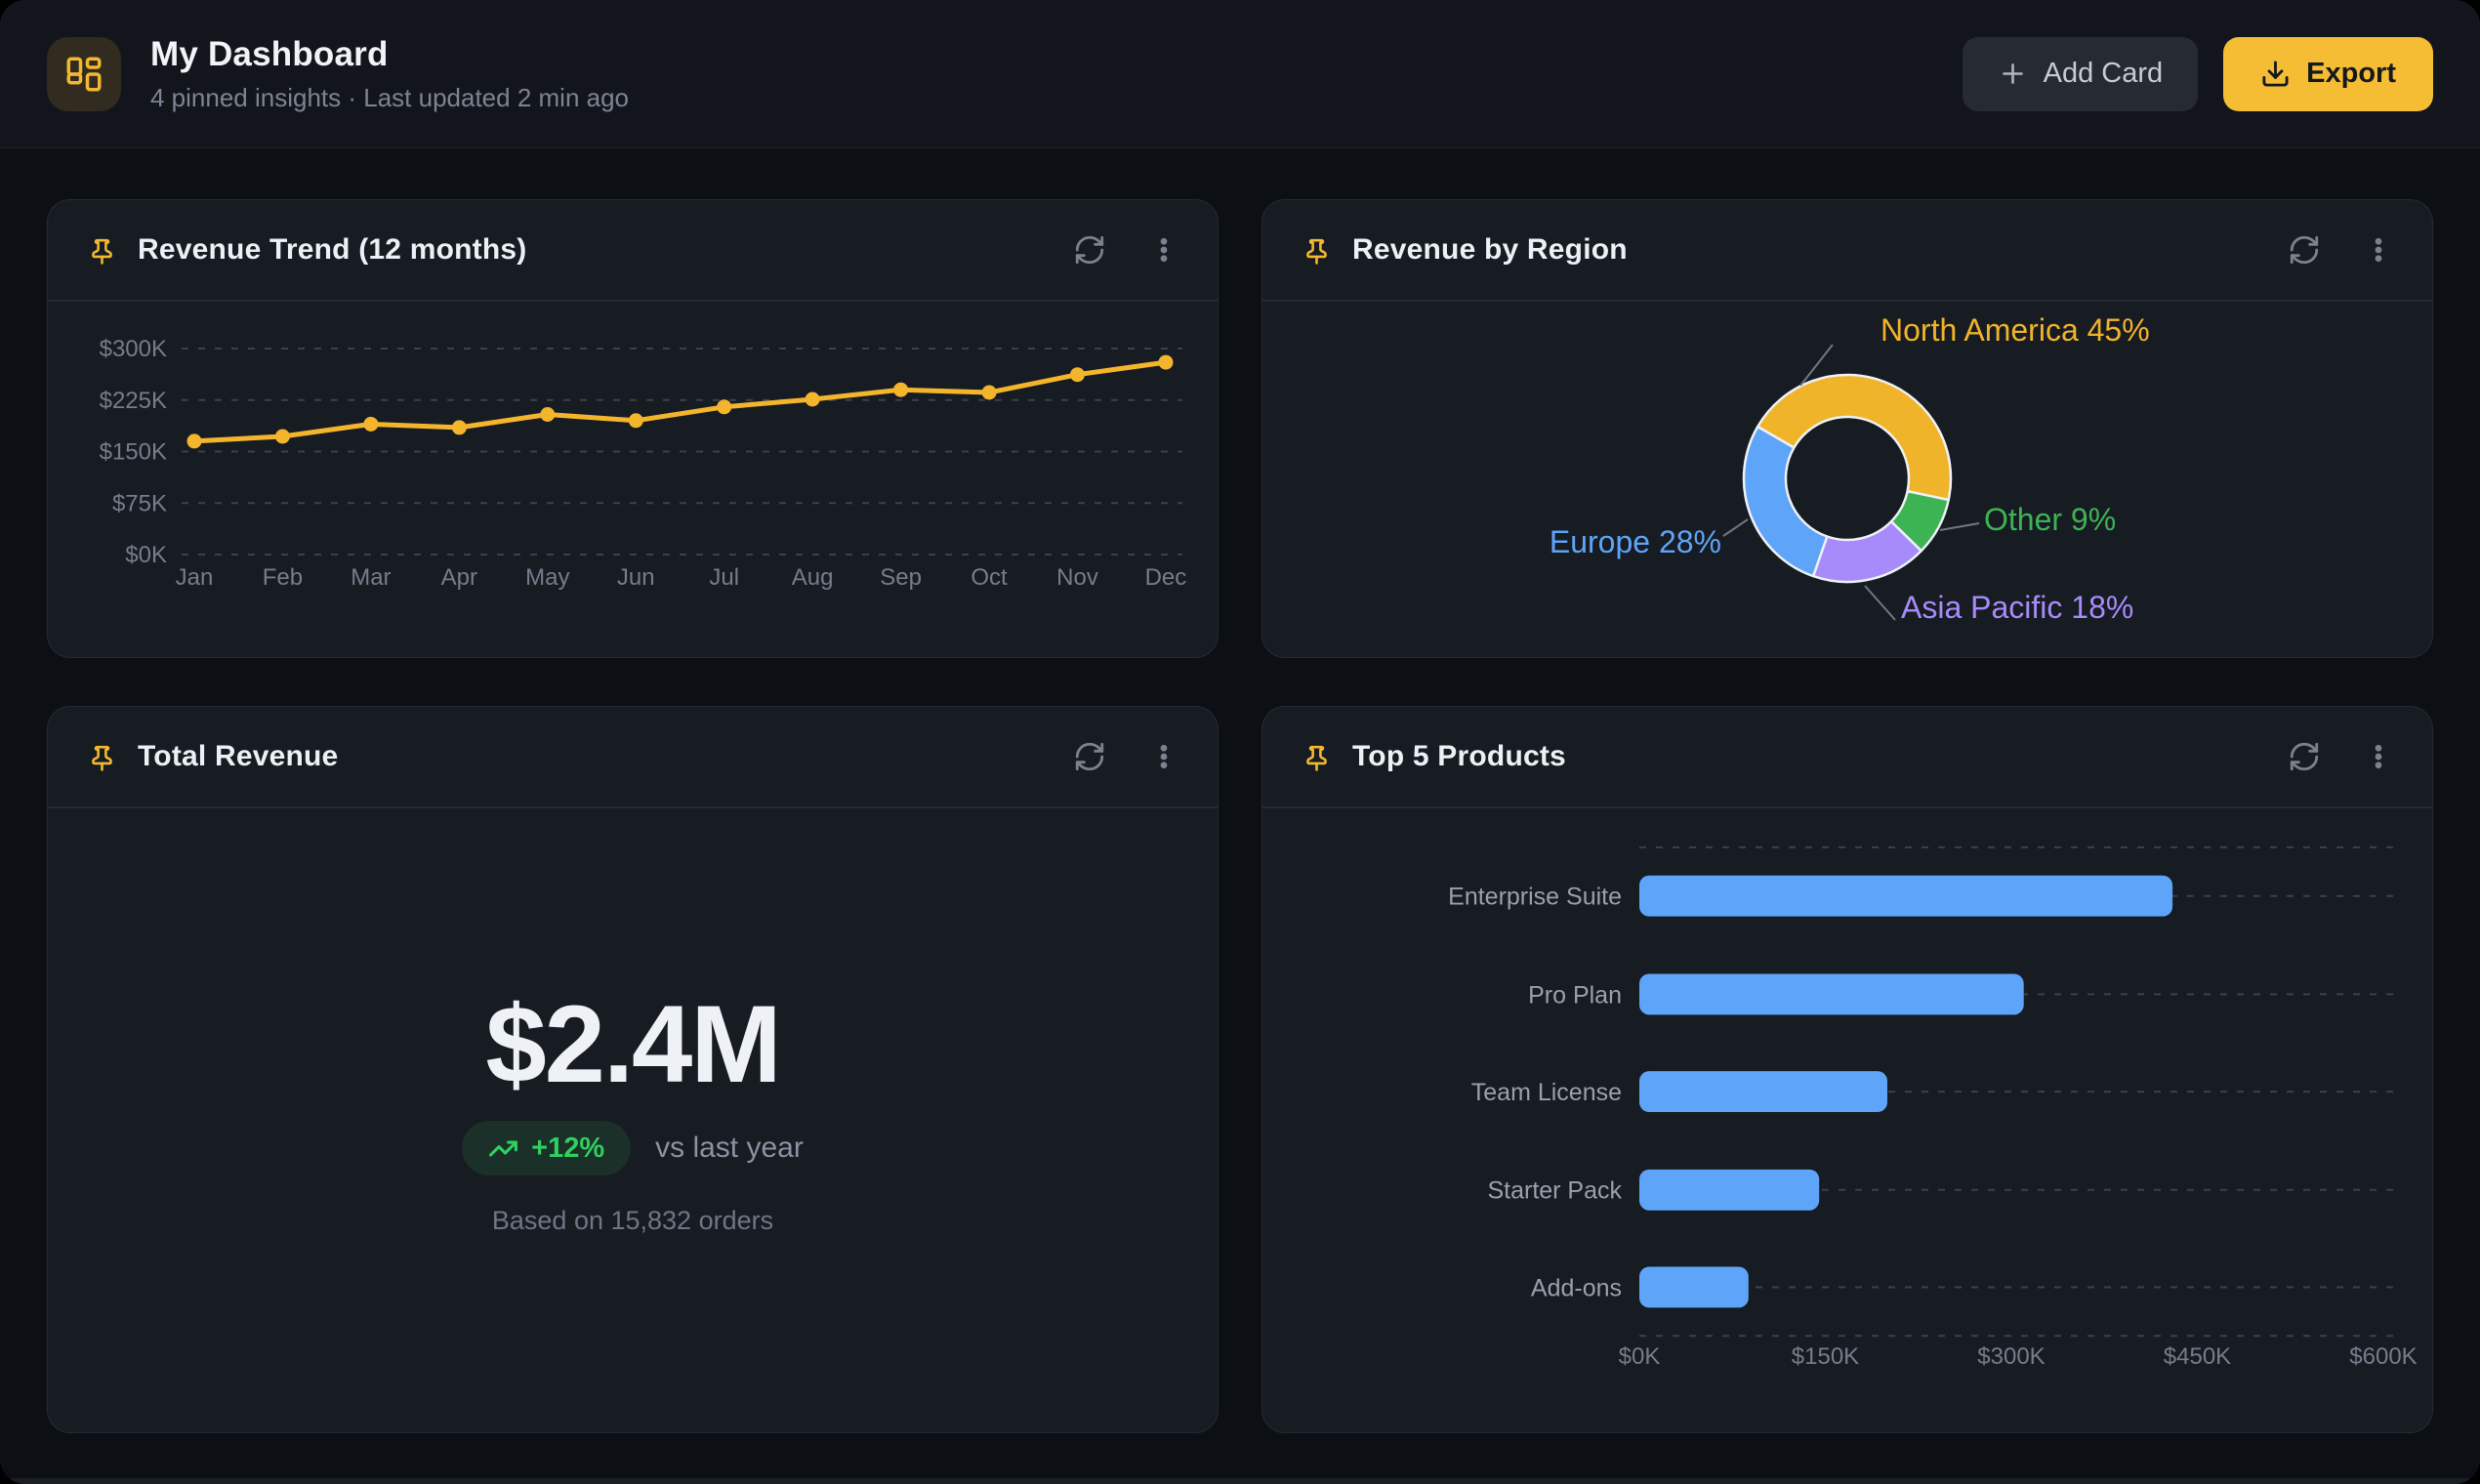  I want to click on card-header: Top 5 Products, so click(1847, 758).